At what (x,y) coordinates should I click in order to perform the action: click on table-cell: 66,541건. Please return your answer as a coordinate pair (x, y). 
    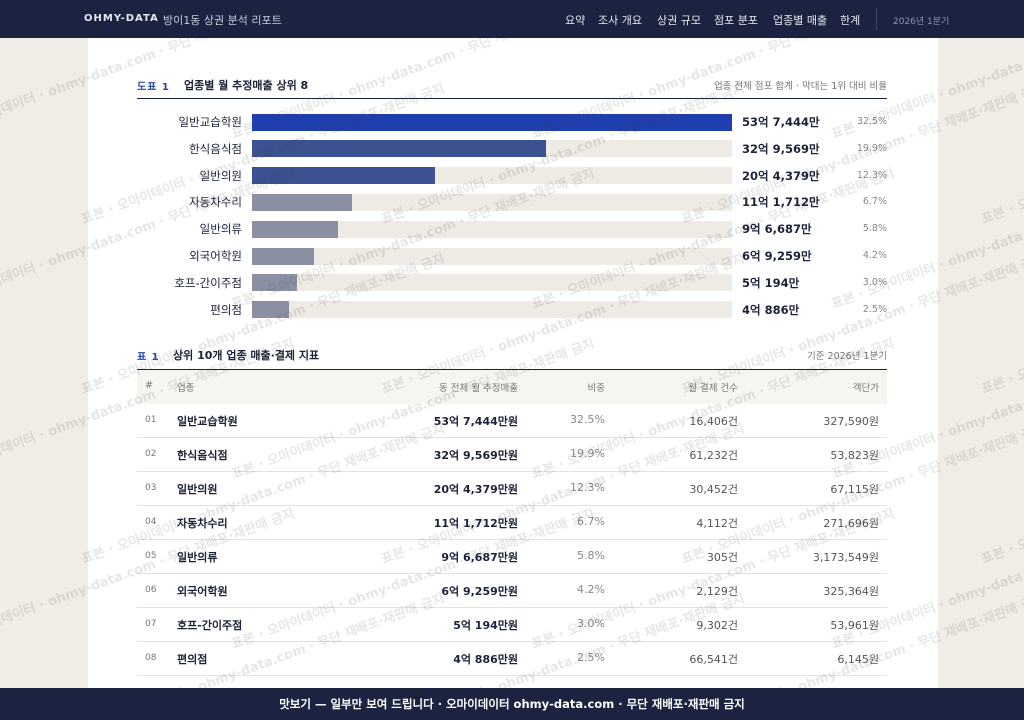
    Looking at the image, I should click on (713, 659).